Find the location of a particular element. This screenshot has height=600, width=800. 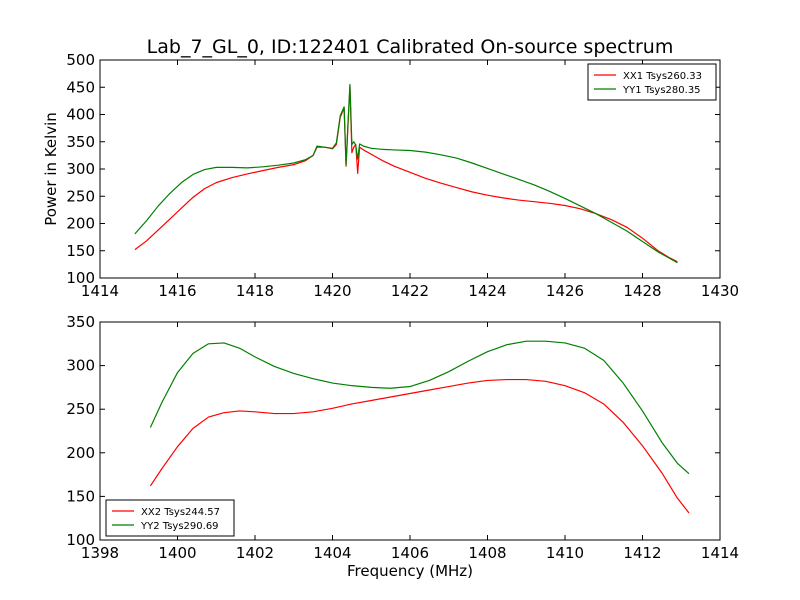

x-tick-label: 1416 is located at coordinates (177, 291).